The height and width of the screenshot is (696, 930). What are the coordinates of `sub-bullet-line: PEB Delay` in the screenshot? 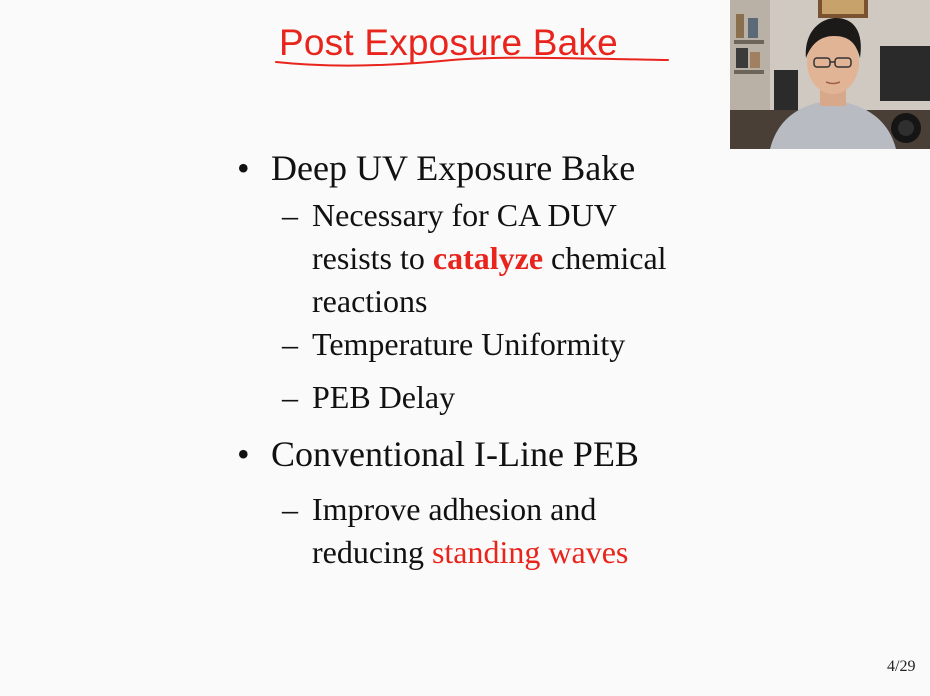 It's located at (384, 397).